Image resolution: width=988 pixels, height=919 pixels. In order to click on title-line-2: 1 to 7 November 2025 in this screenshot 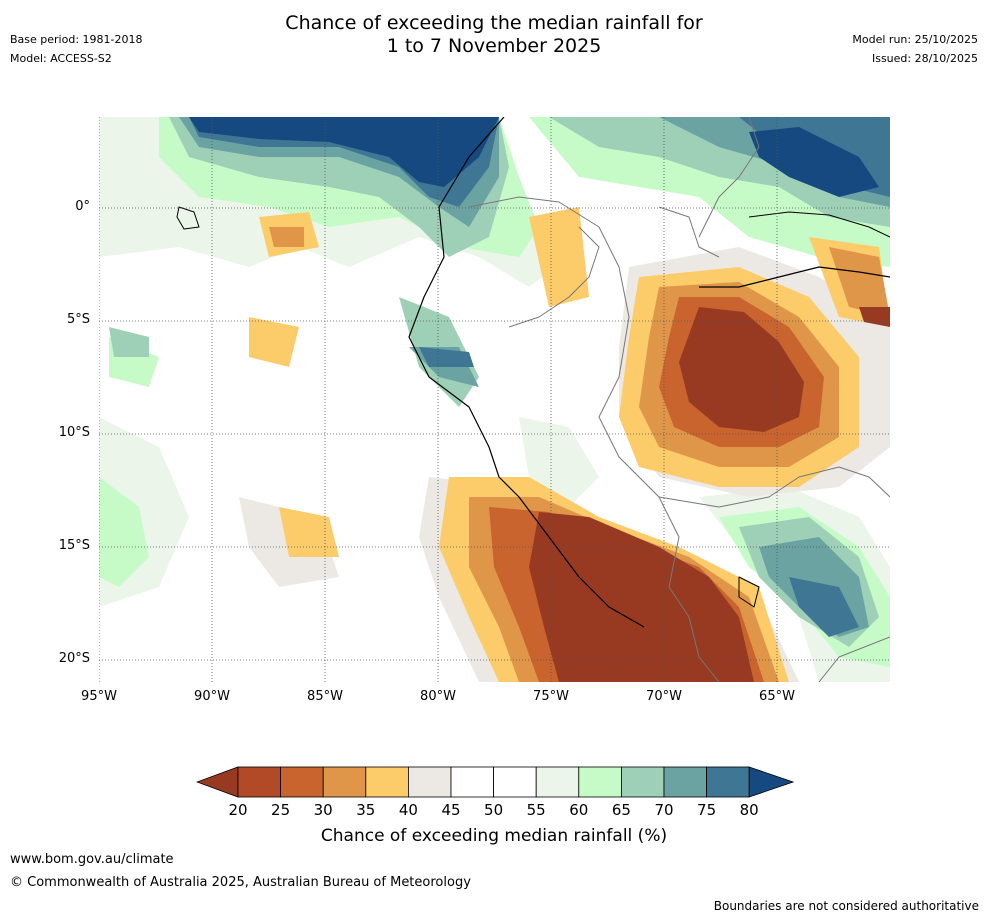, I will do `click(494, 46)`.